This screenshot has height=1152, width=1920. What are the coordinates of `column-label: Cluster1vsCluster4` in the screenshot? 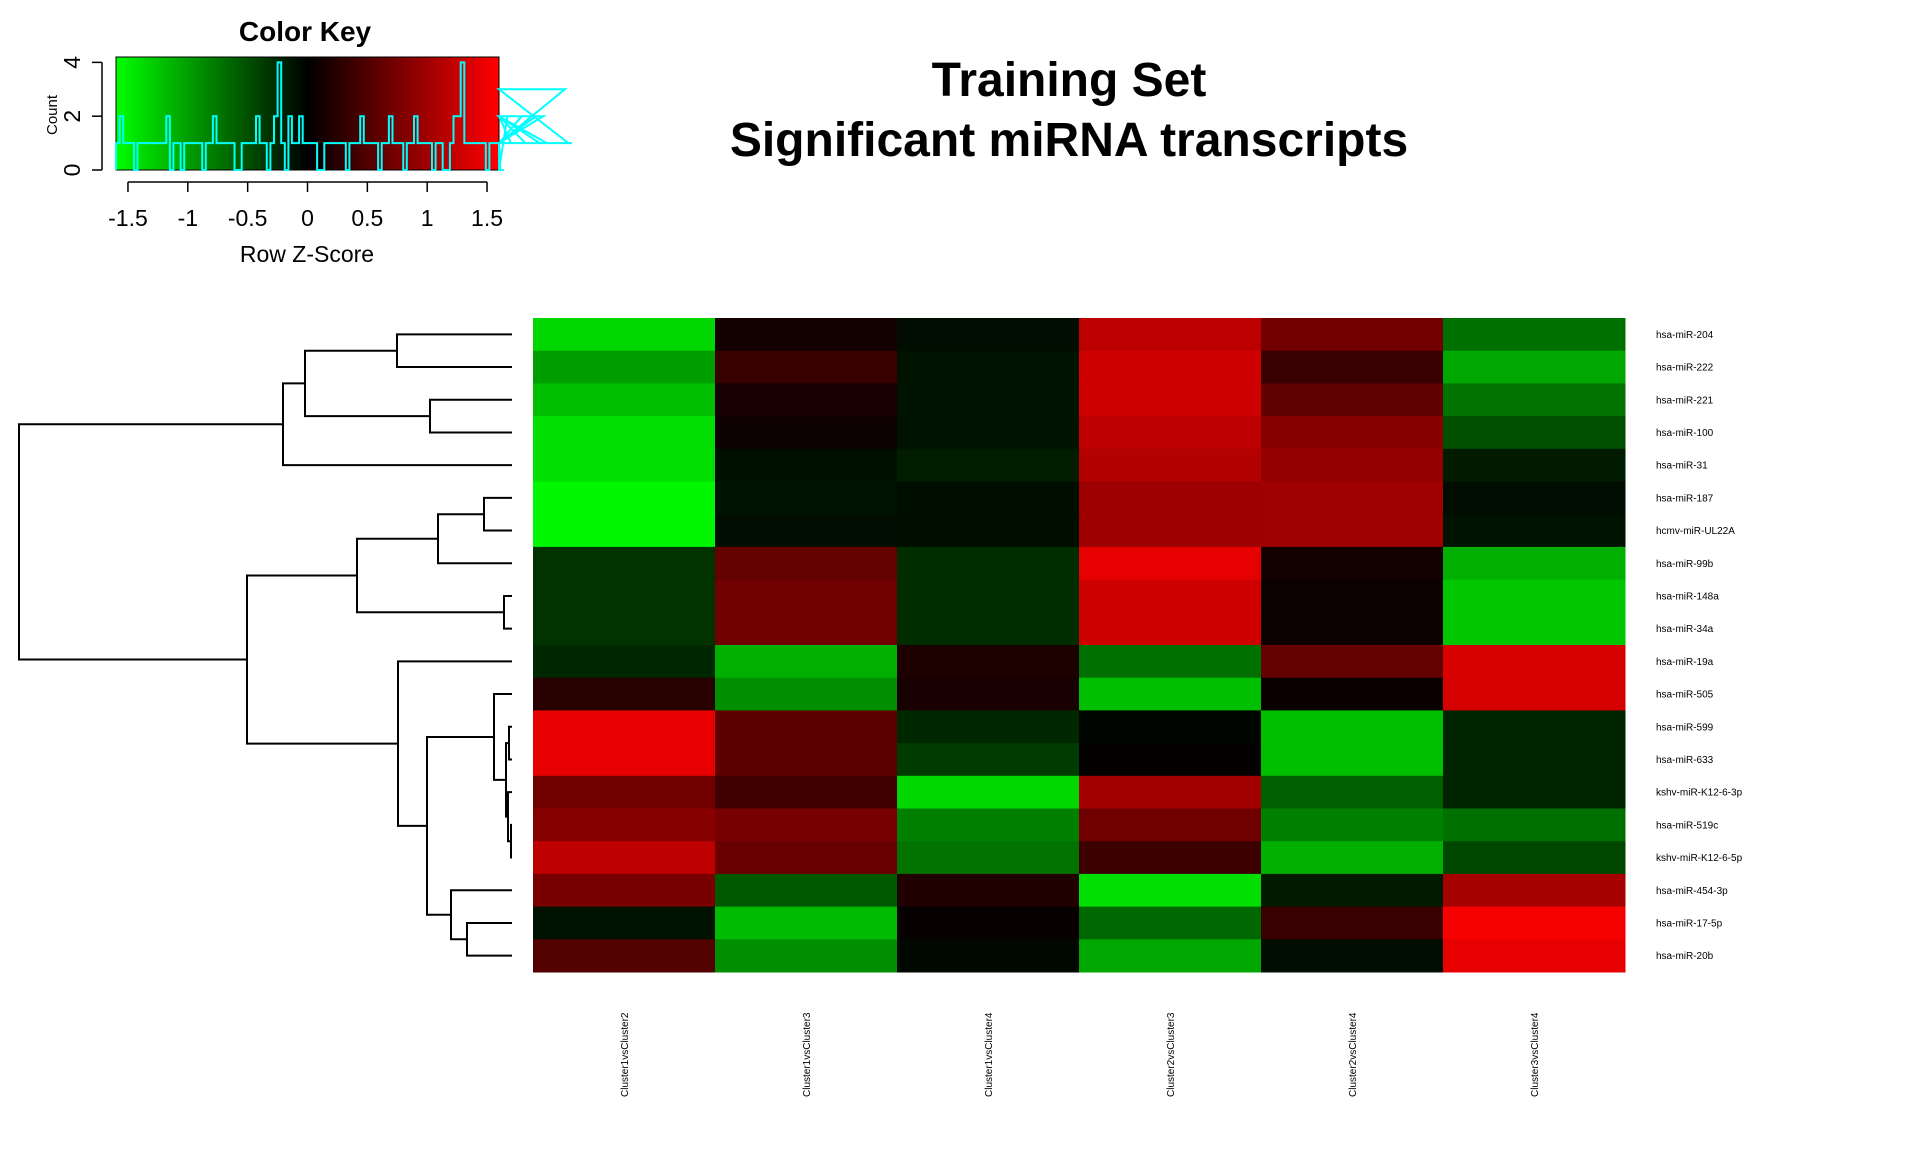 It's located at (989, 1054).